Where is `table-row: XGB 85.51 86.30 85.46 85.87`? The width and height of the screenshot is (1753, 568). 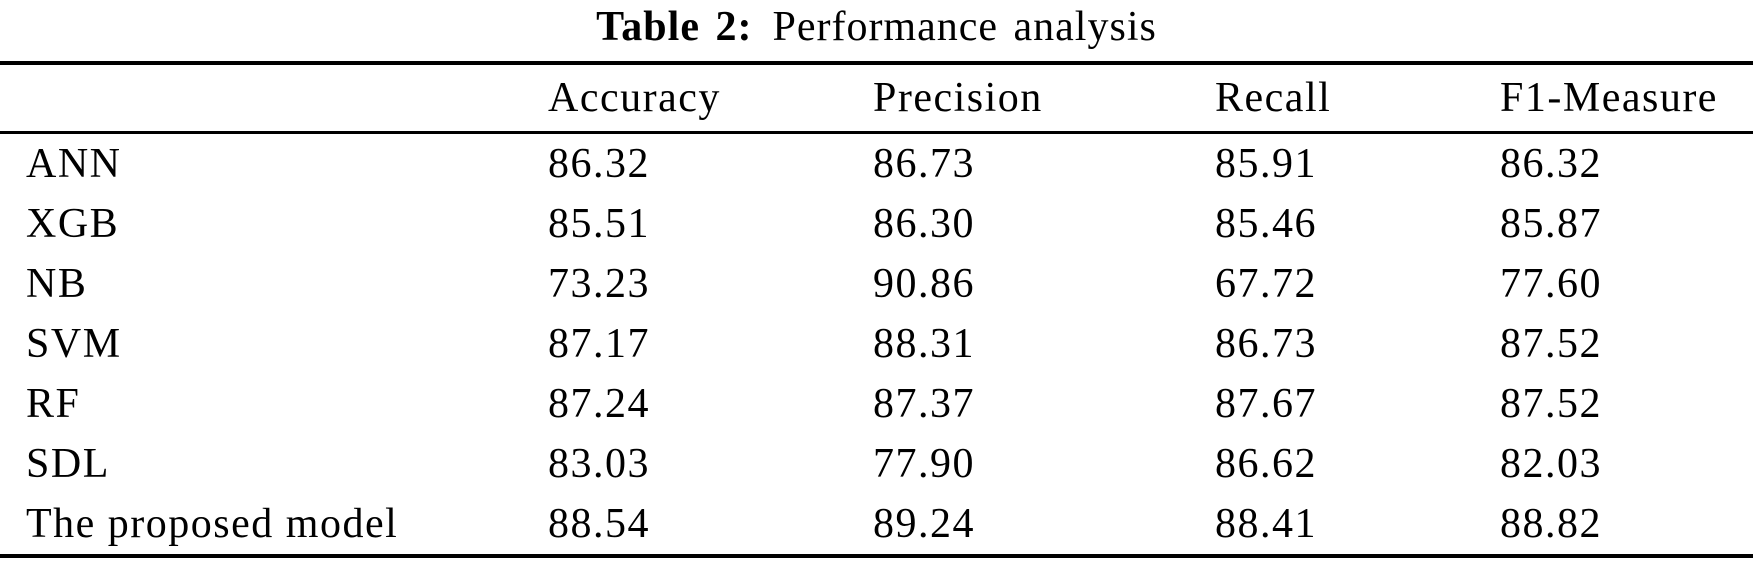
table-row: XGB 85.51 86.30 85.46 85.87 is located at coordinates (876, 224).